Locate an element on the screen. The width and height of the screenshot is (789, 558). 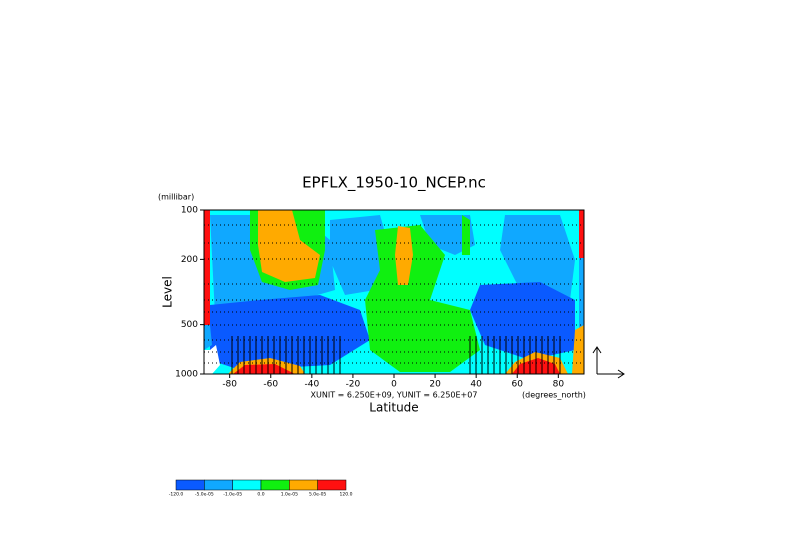
colorbar-label: 5.0e-05 is located at coordinates (317, 495).